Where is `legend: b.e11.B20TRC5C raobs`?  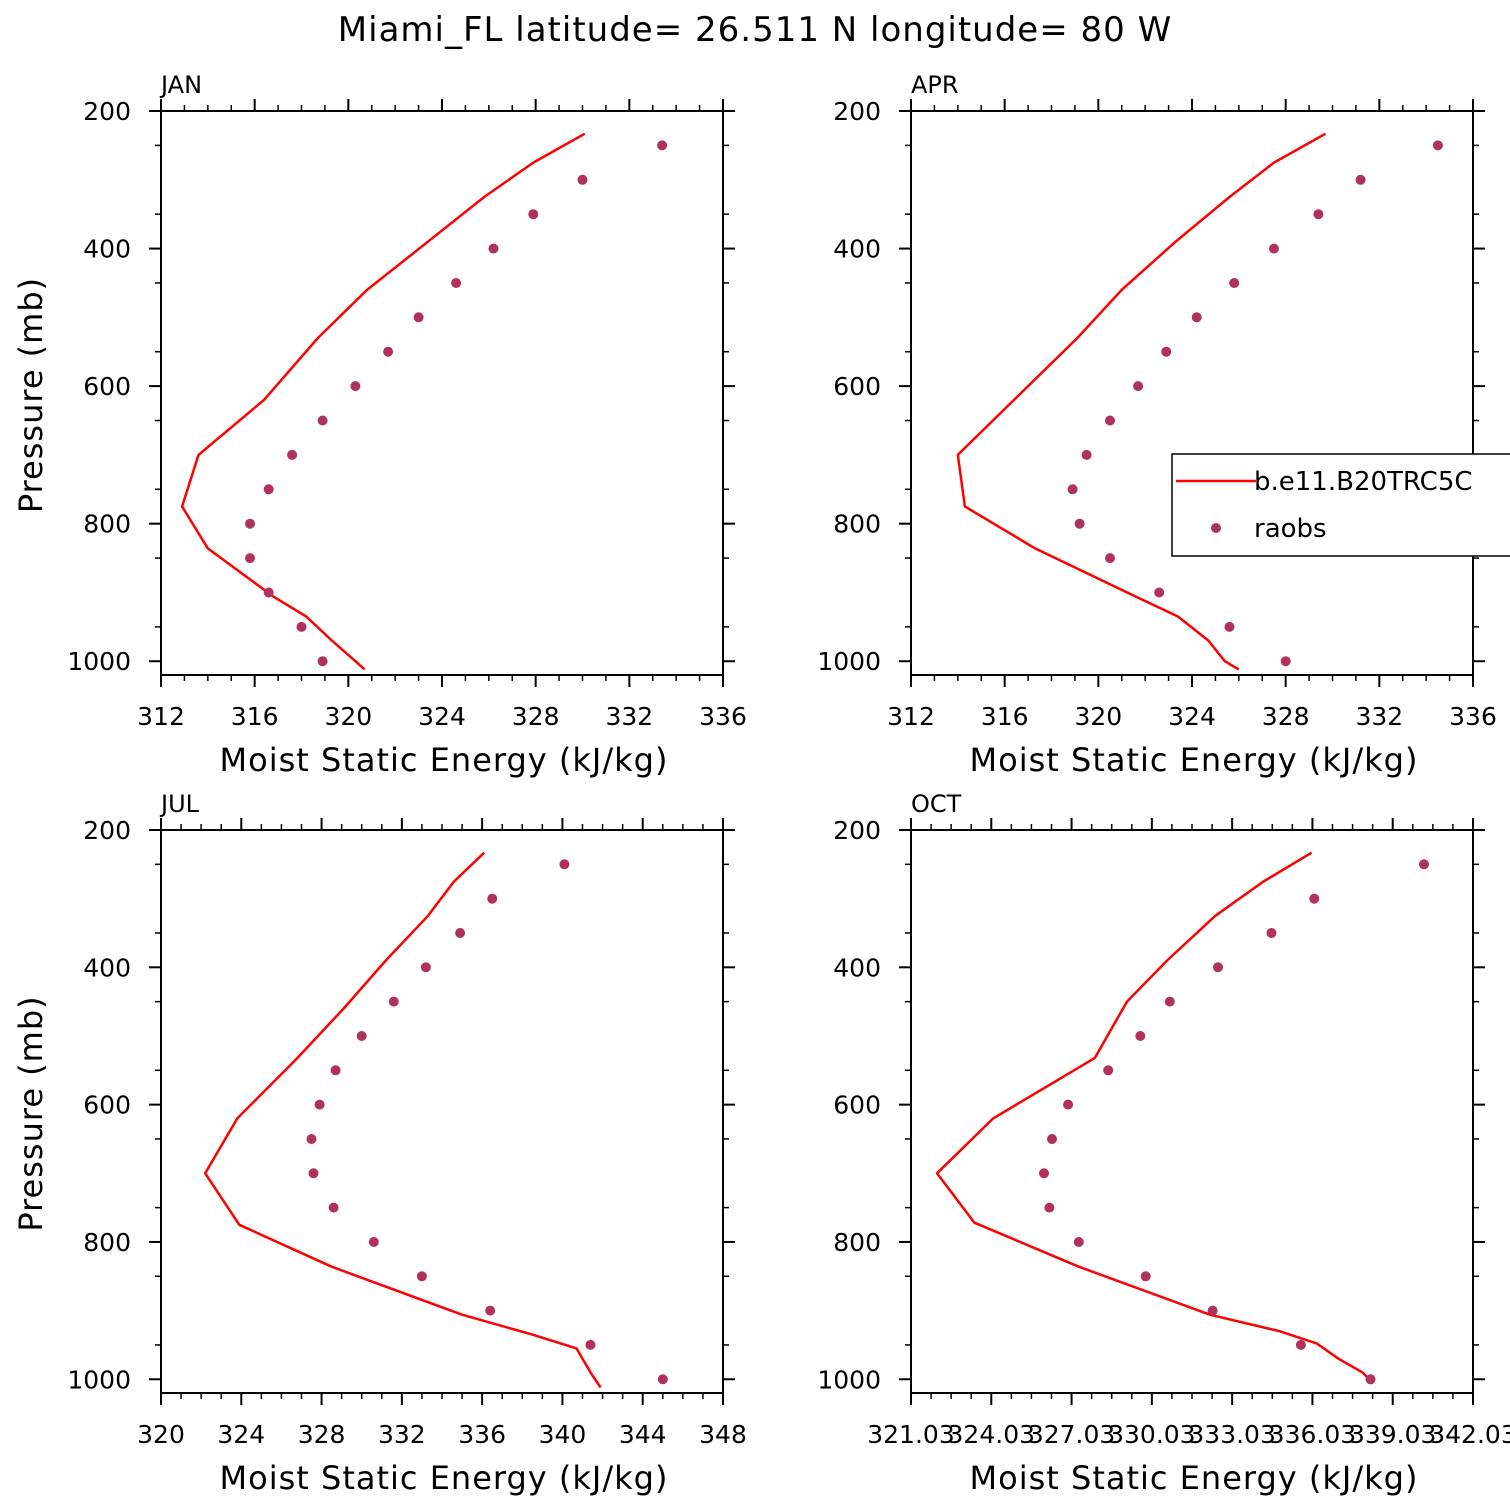
legend: b.e11.B20TRC5C raobs is located at coordinates (1340, 505).